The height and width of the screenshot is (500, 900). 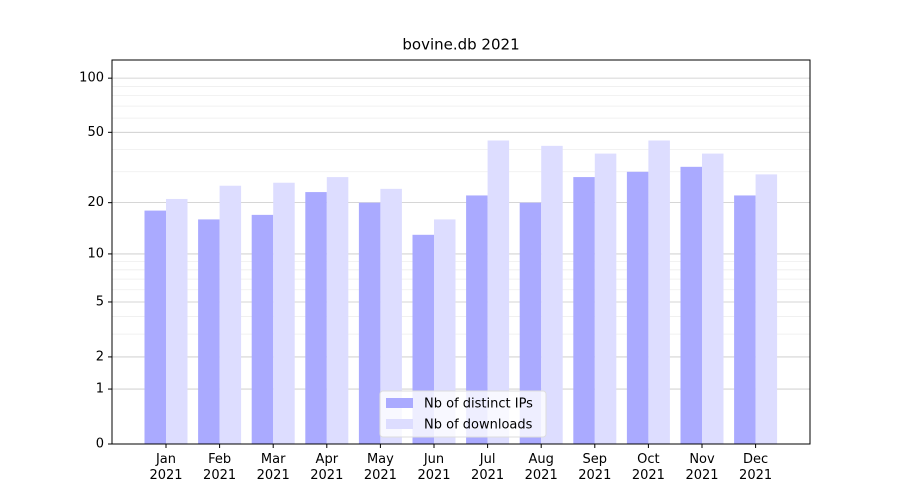 I want to click on x-tick-label: Jun 2021, so click(x=434, y=467).